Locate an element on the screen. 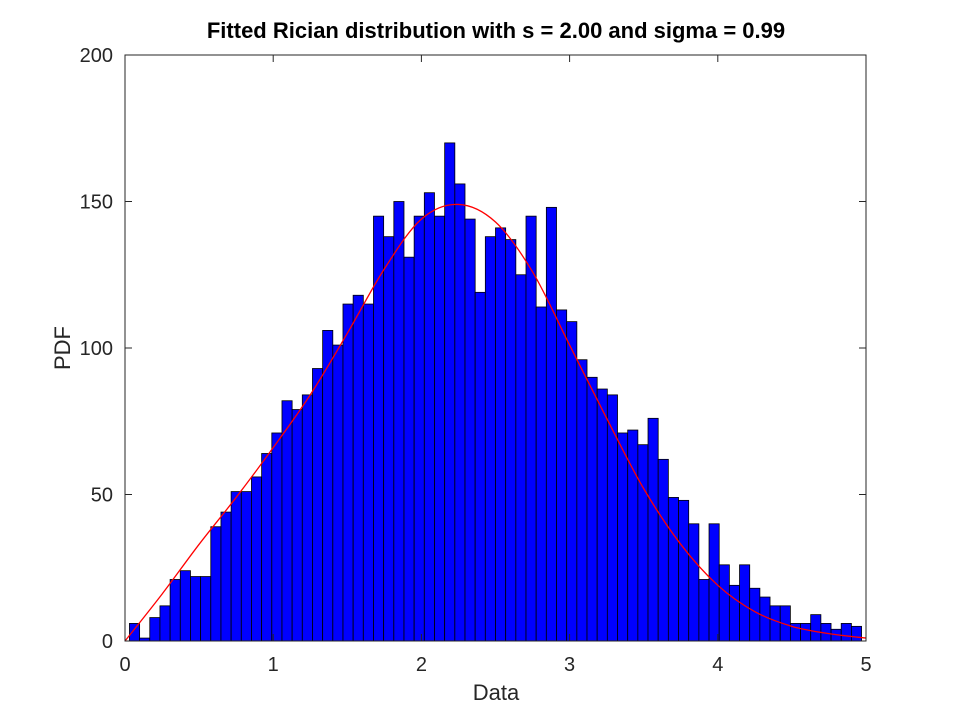 This screenshot has height=720, width=960. y-tick-label: 50 is located at coordinates (102, 496).